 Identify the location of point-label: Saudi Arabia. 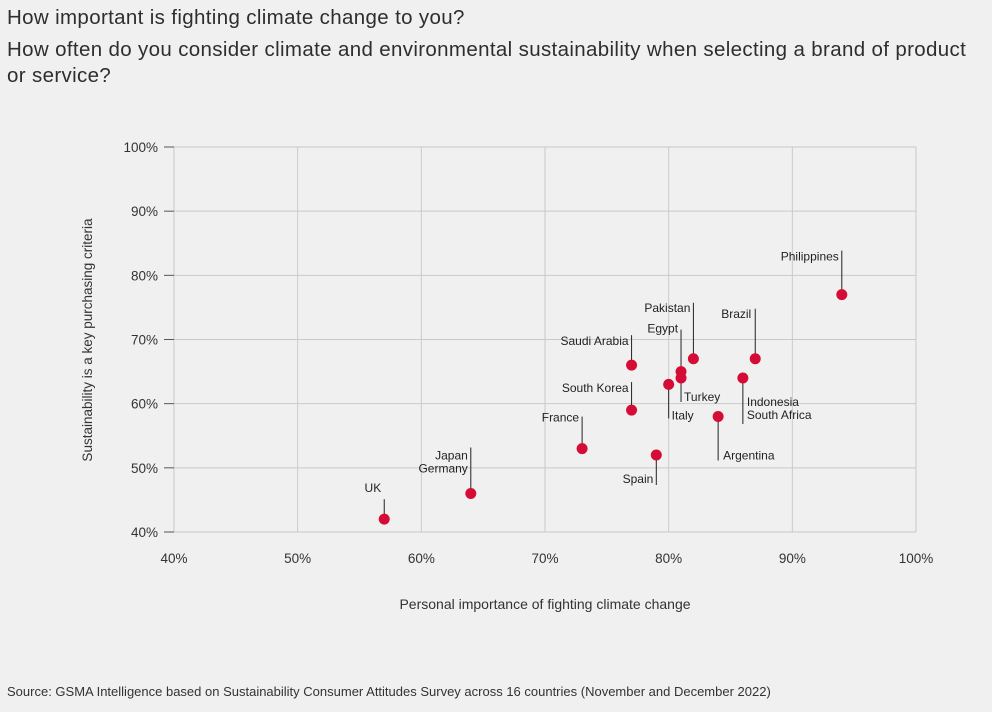
(595, 341).